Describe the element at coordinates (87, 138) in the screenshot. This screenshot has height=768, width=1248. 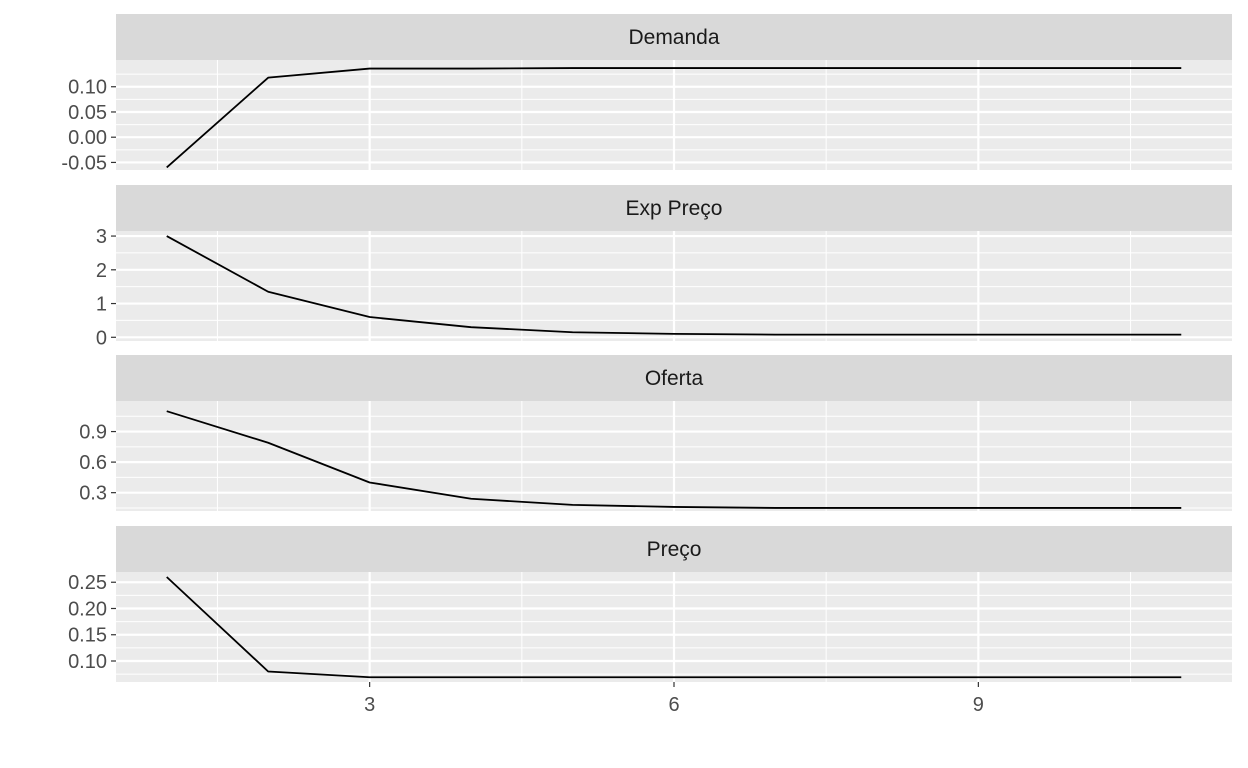
I see `y-tick-label: 0.00` at that location.